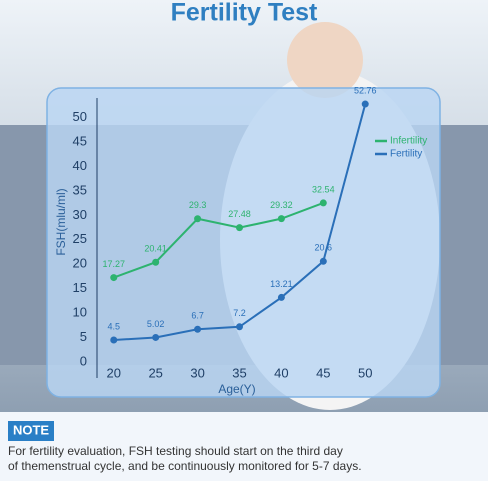  What do you see at coordinates (281, 205) in the screenshot?
I see `data-label: 29.32` at bounding box center [281, 205].